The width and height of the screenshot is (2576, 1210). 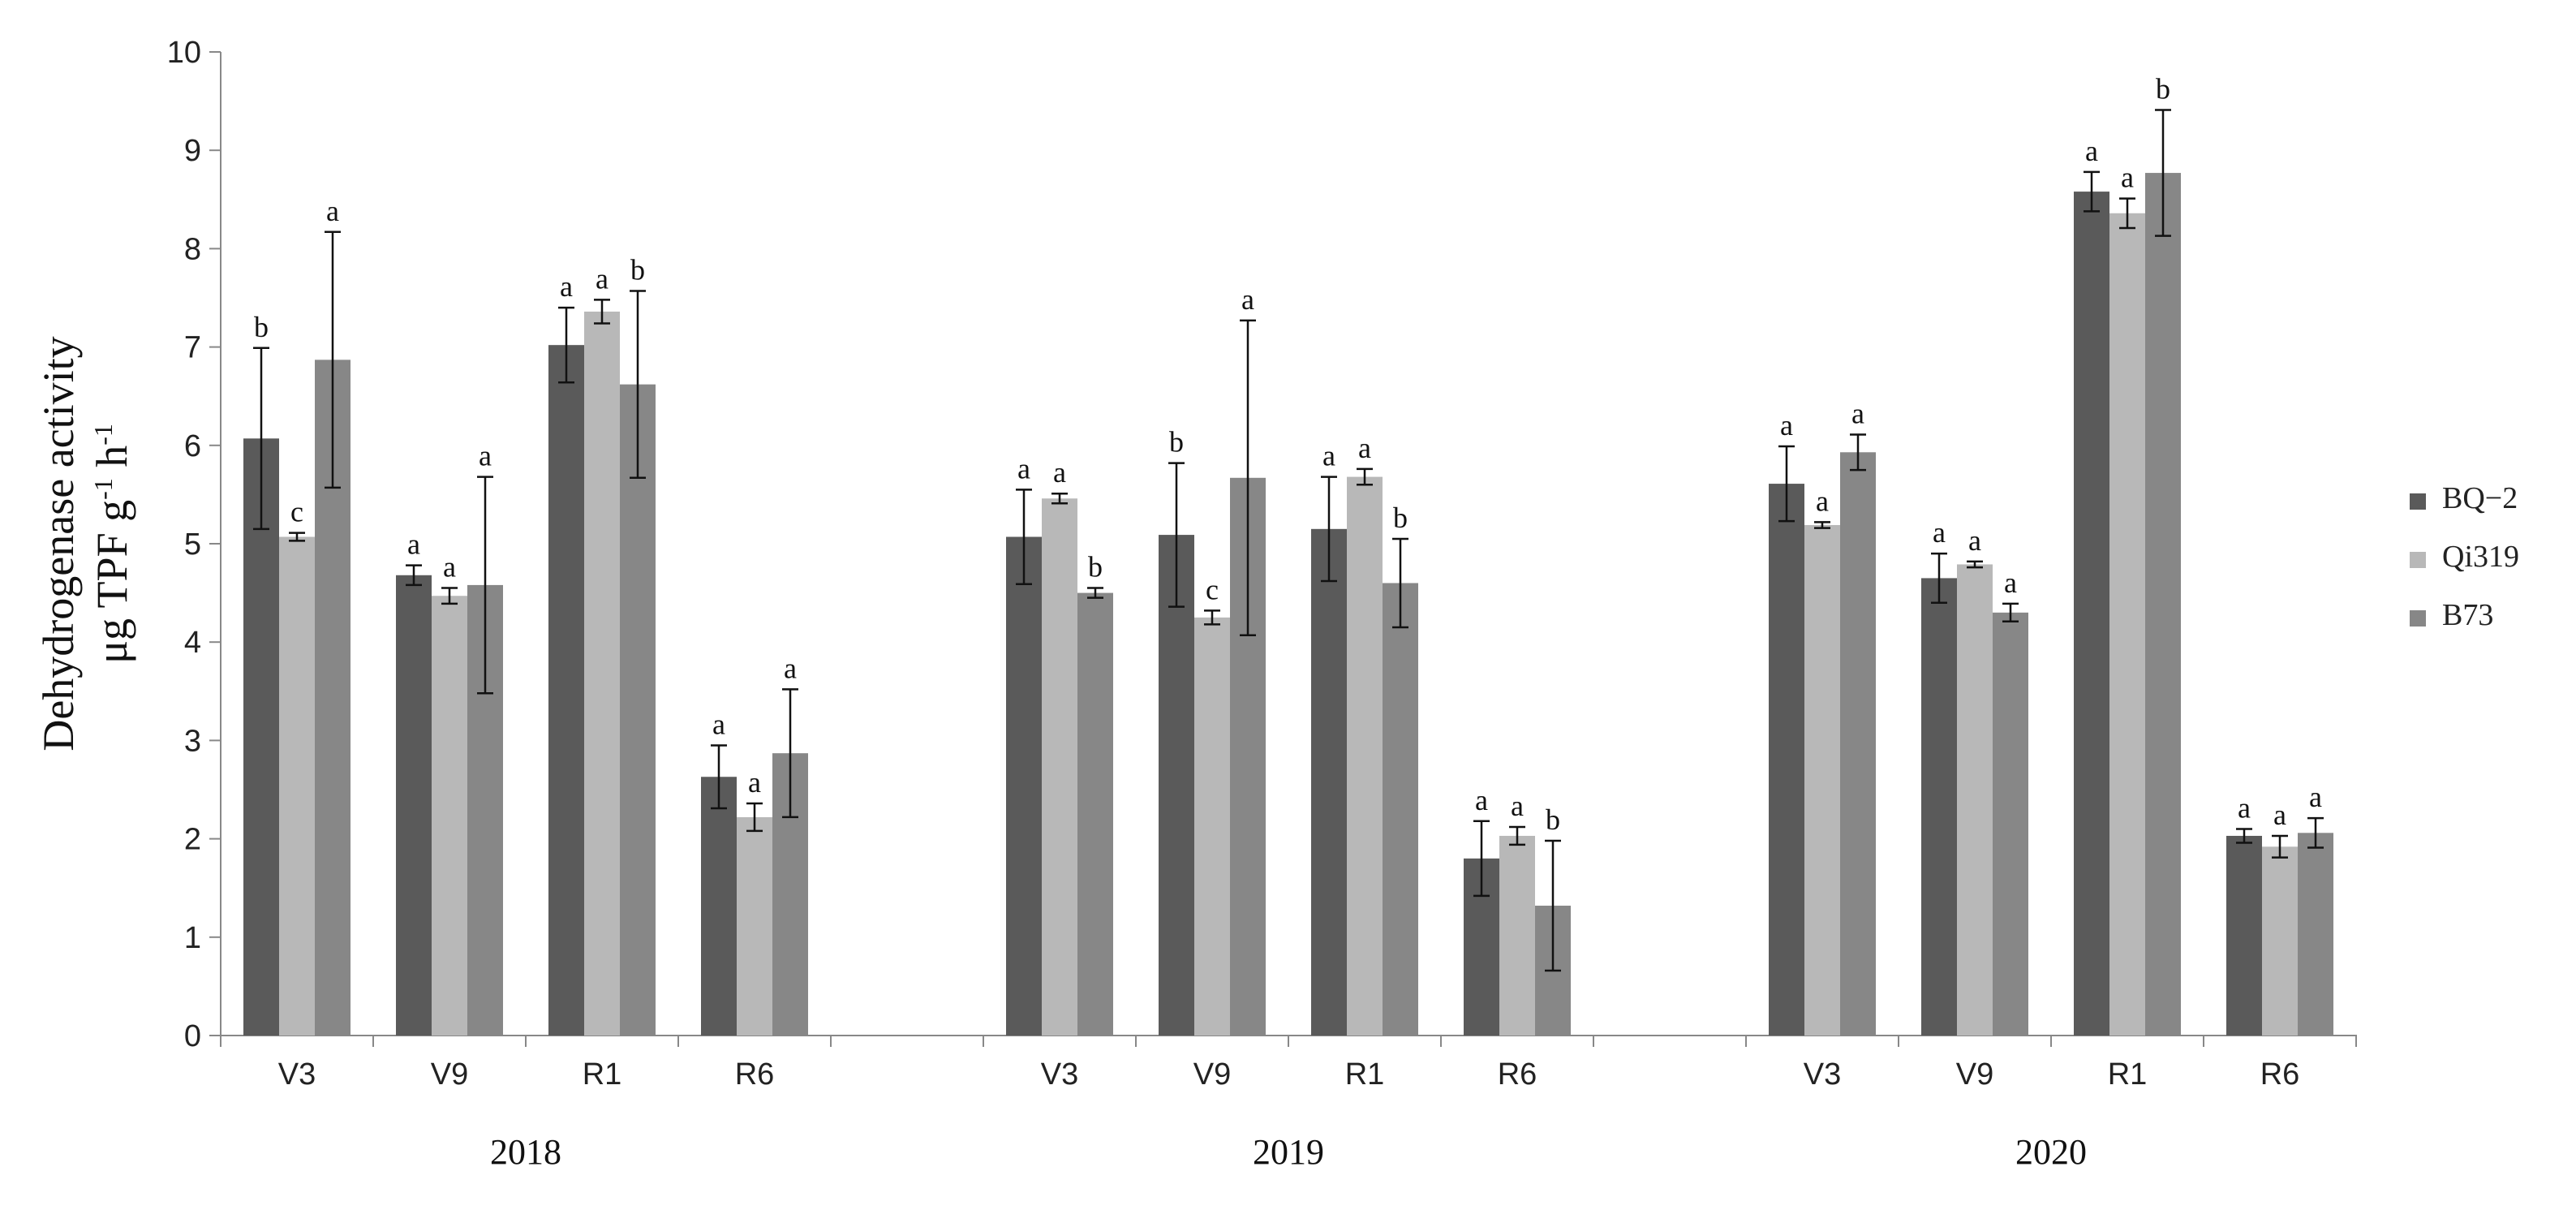 I want to click on y-axis-title-line2: μg TPF g-1 h-1, so click(x=112, y=544).